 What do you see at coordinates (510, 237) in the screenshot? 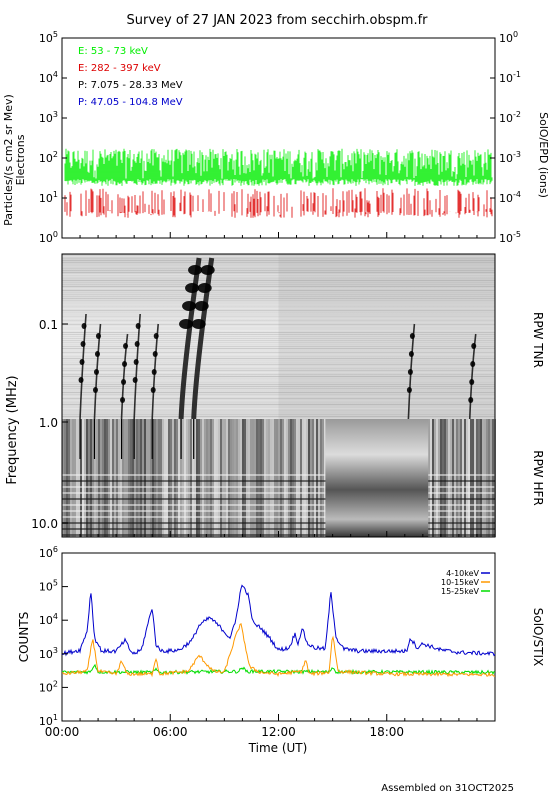
I see `epd-ytick-label: 10⁻⁵` at bounding box center [510, 237].